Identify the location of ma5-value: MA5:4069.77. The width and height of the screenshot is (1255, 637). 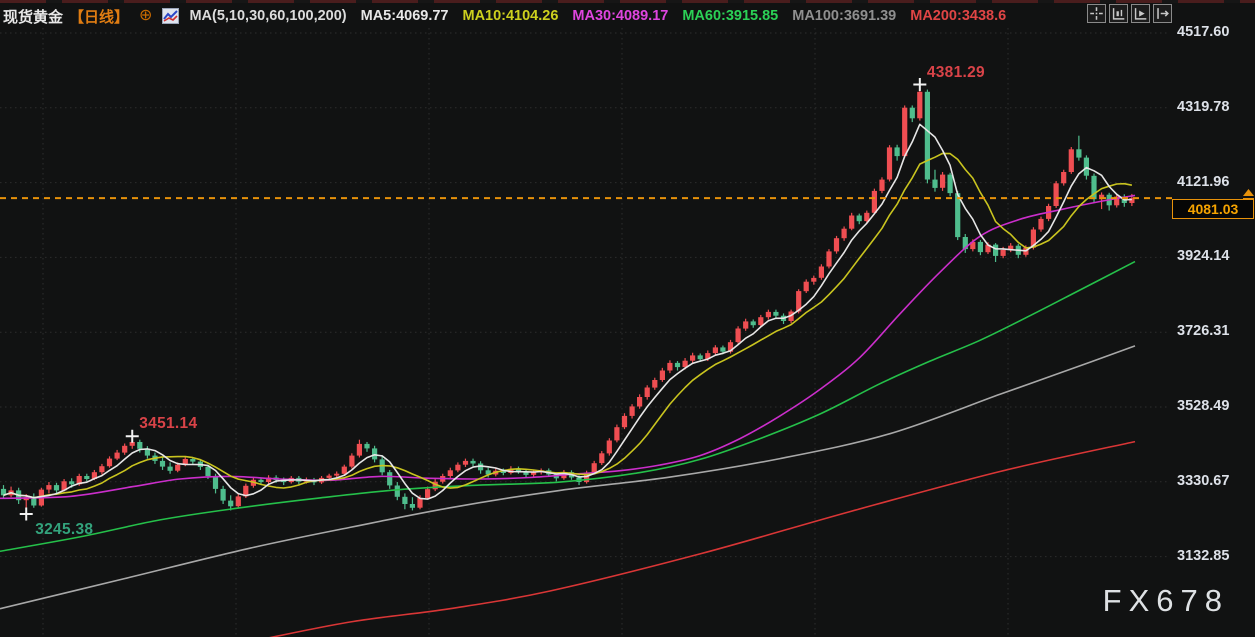
(404, 16).